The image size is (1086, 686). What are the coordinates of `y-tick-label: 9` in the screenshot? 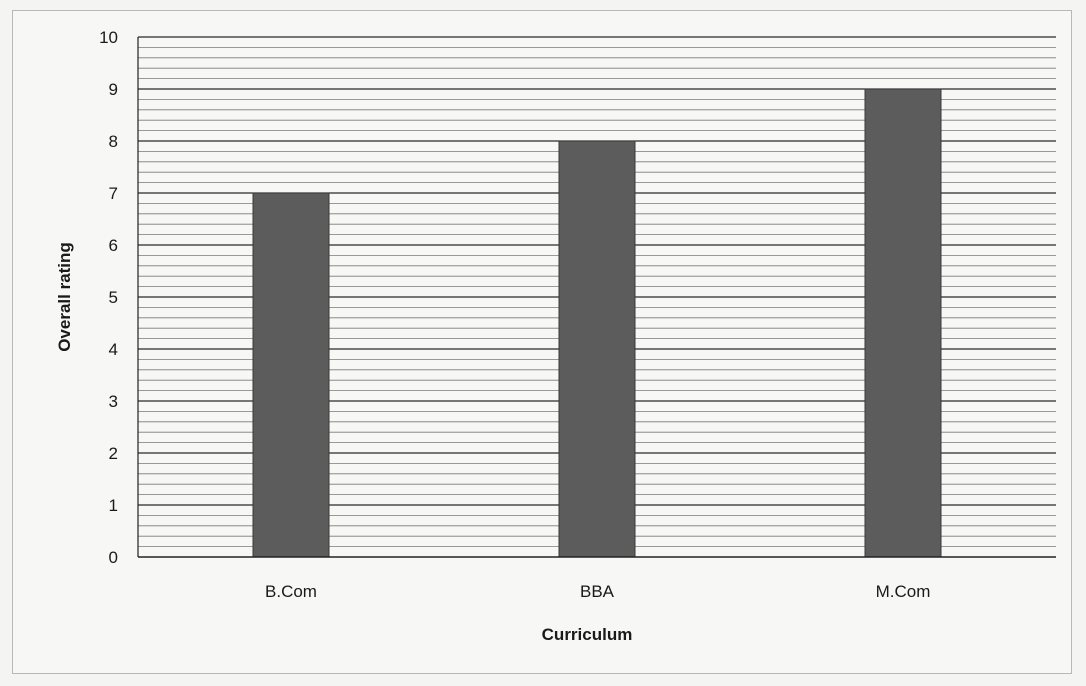 It's located at (113, 89).